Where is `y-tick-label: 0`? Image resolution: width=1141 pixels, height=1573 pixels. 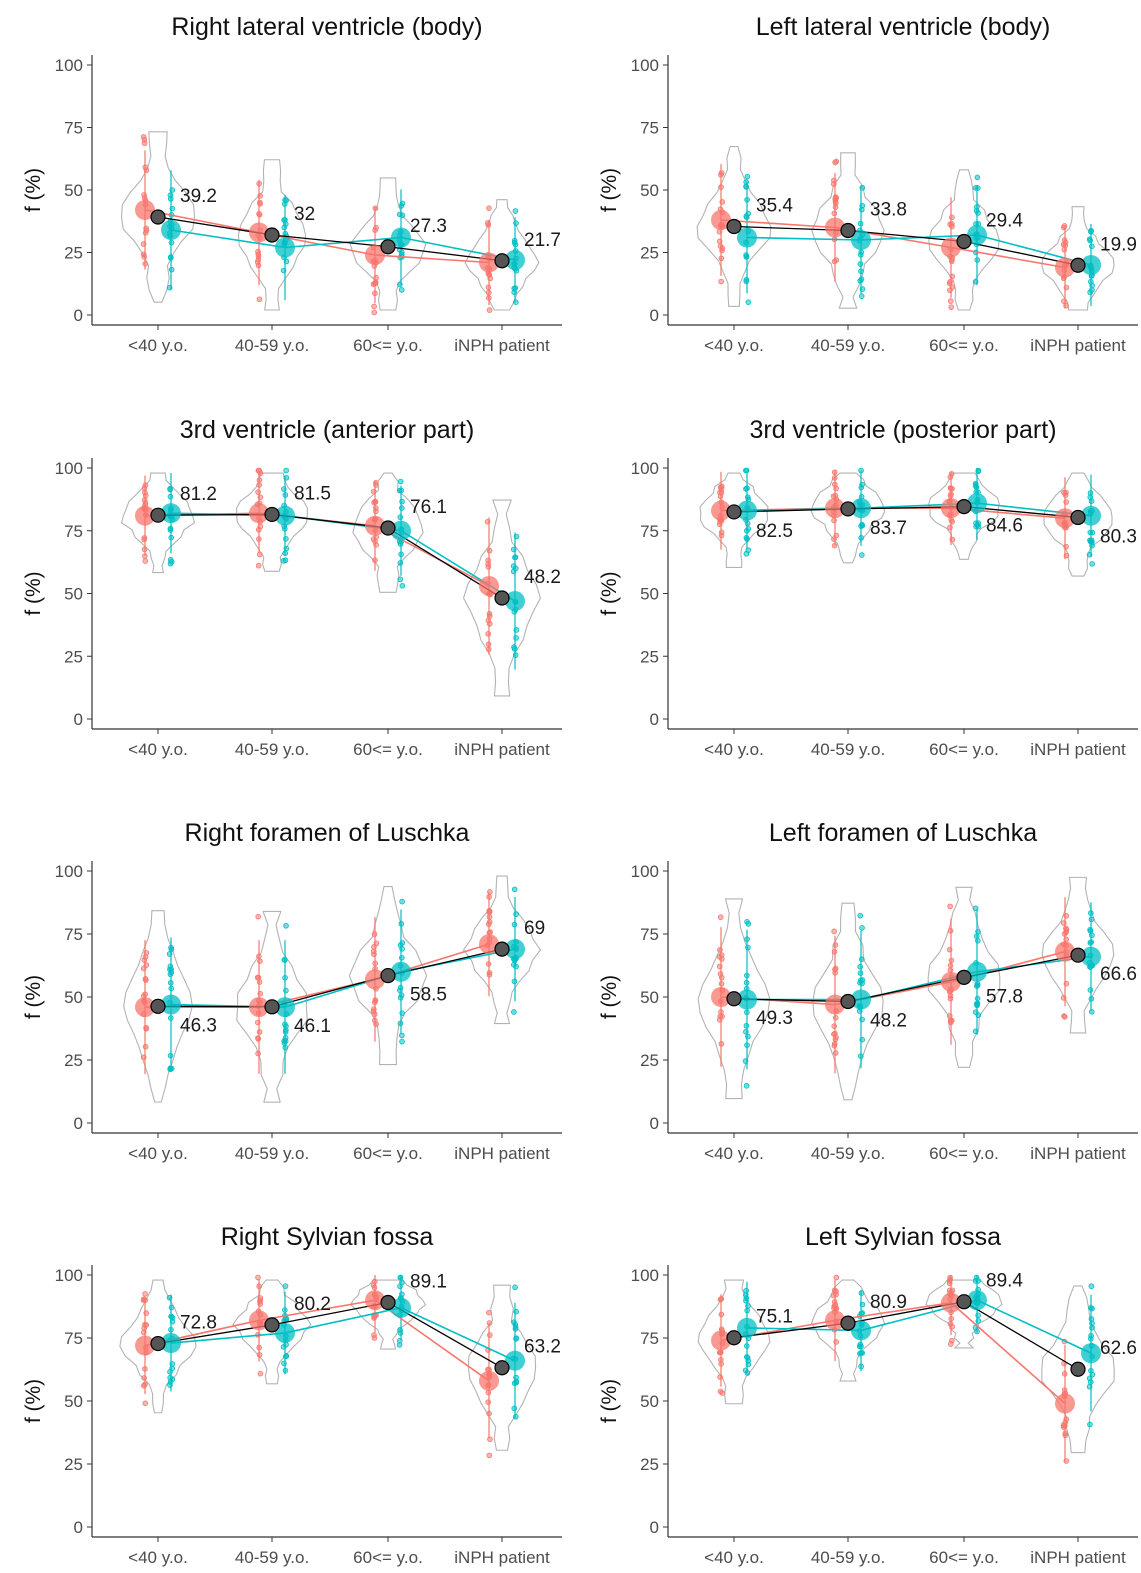 y-tick-label: 0 is located at coordinates (654, 1123).